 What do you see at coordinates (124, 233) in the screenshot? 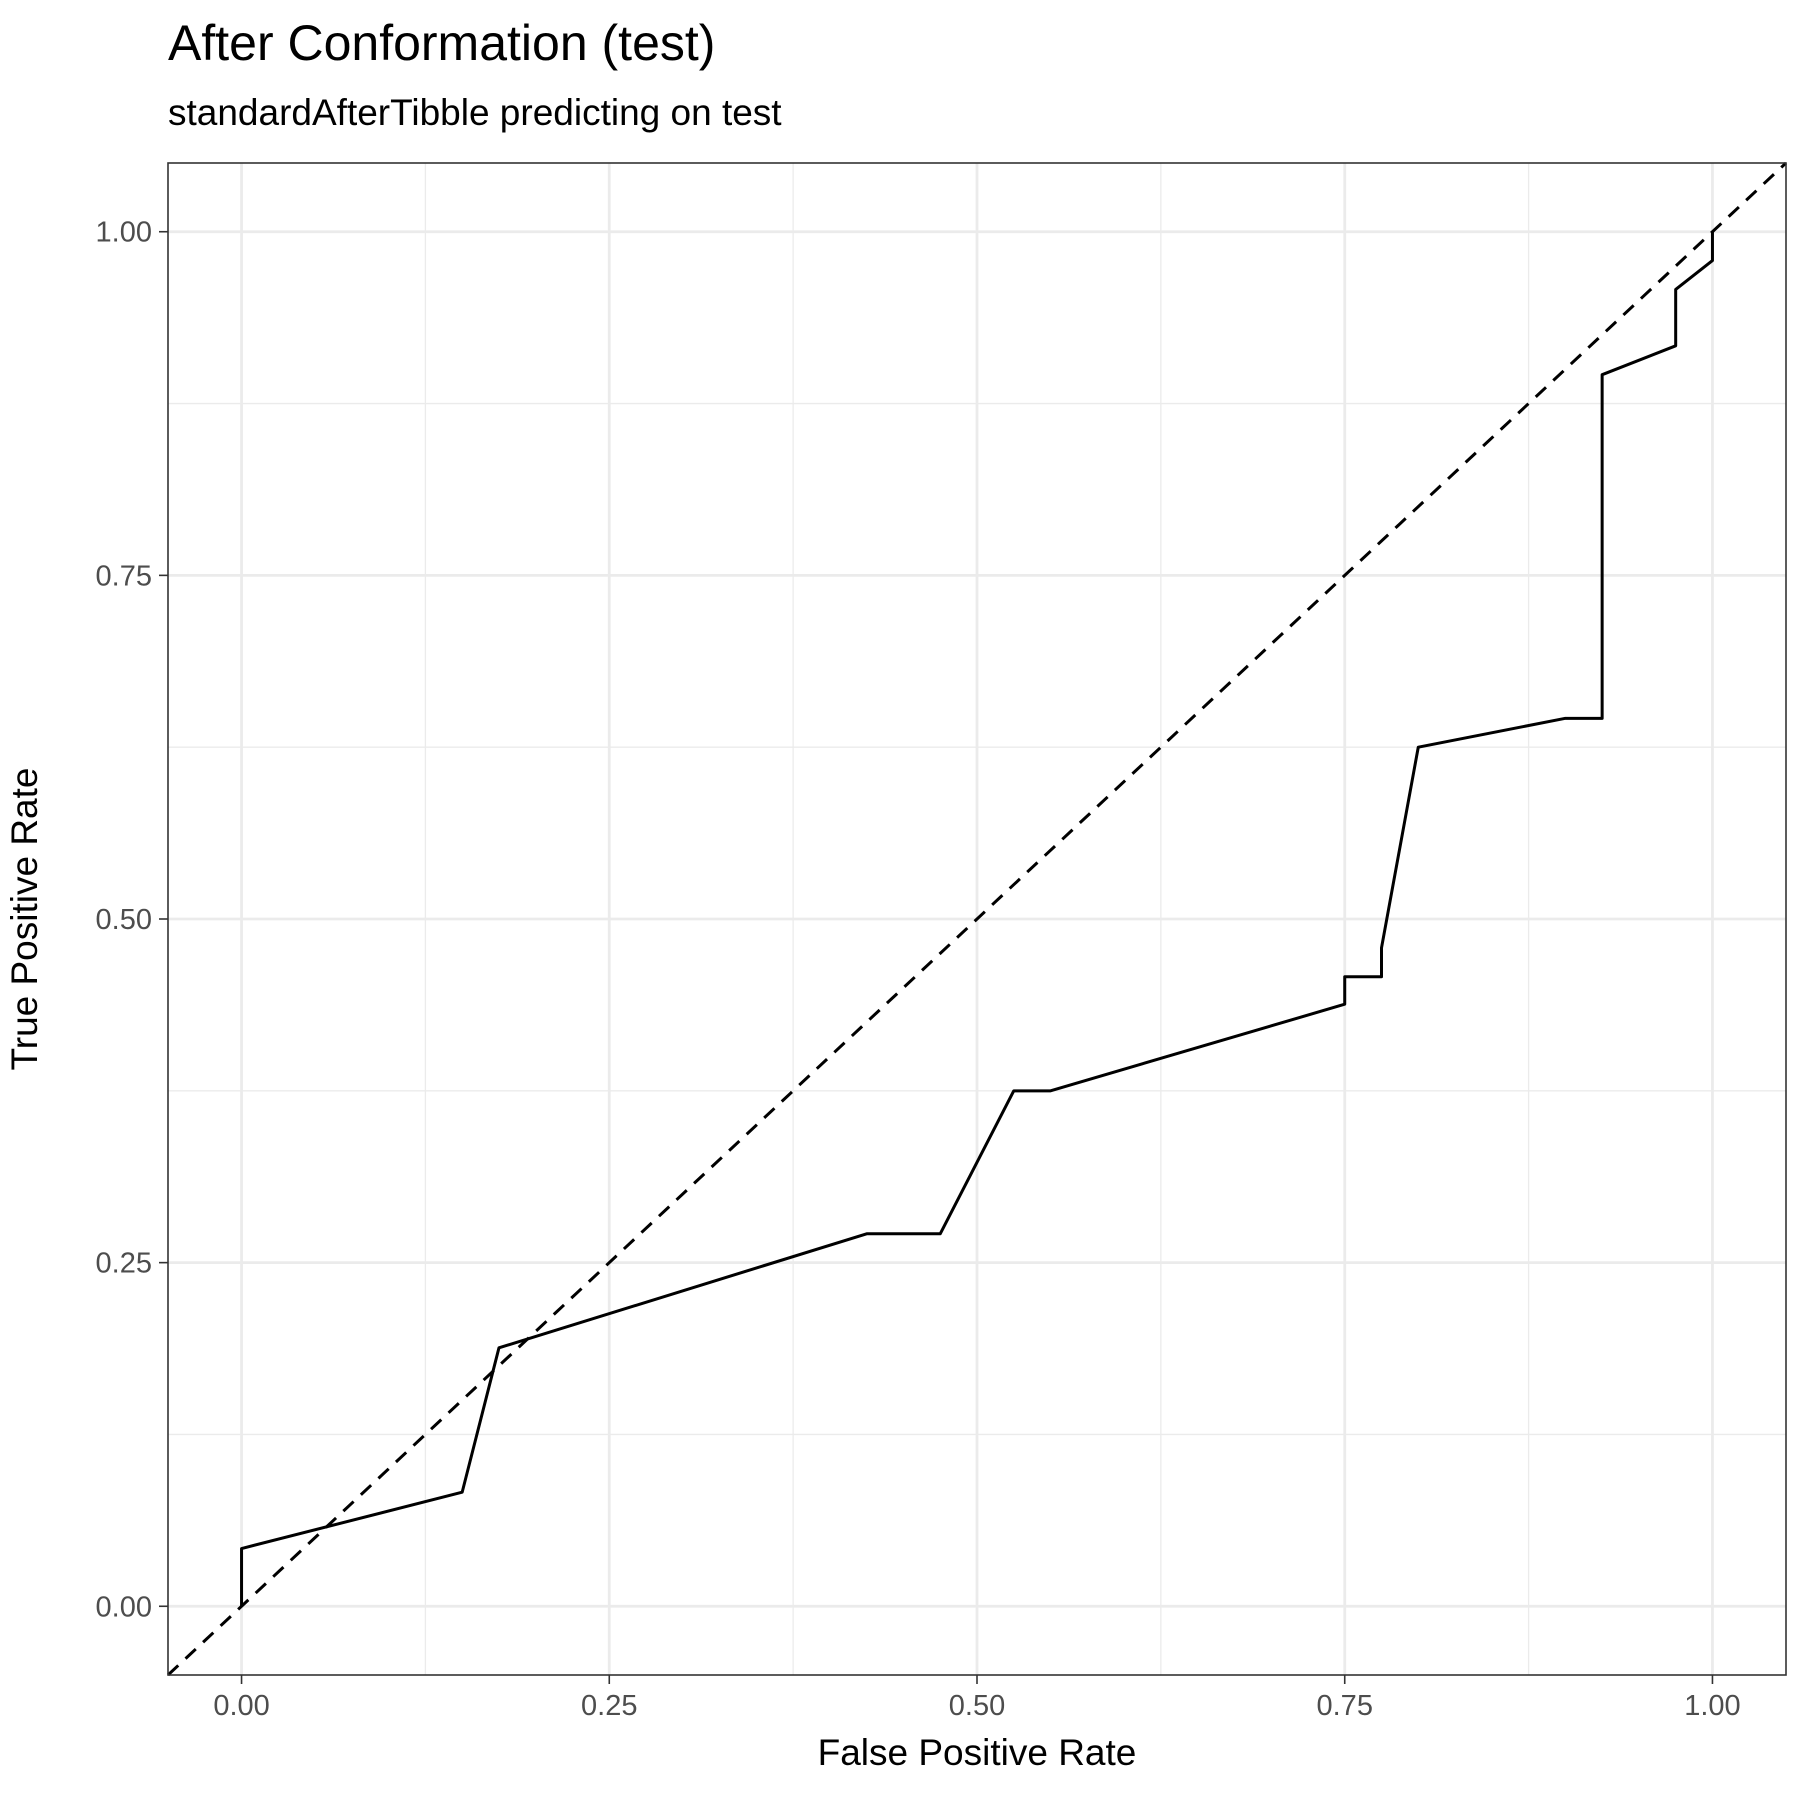
I see `y-tick-label: 1.00` at bounding box center [124, 233].